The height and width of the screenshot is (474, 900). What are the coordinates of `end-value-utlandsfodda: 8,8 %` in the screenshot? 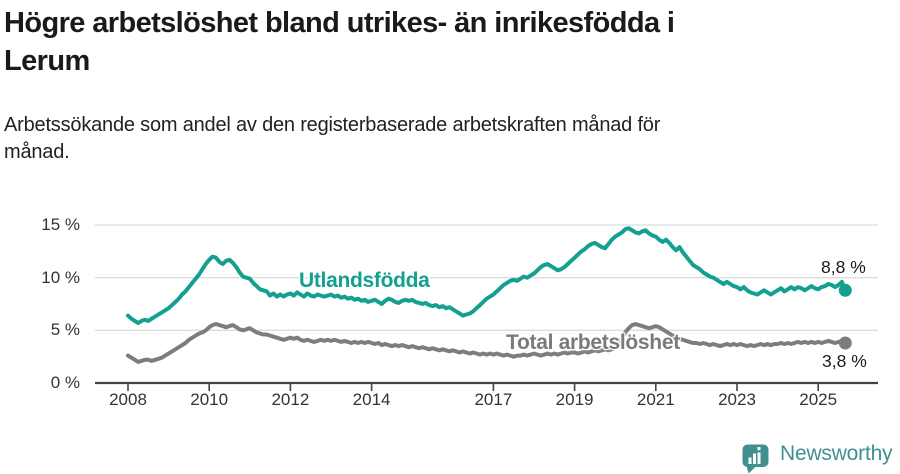 It's located at (843, 267).